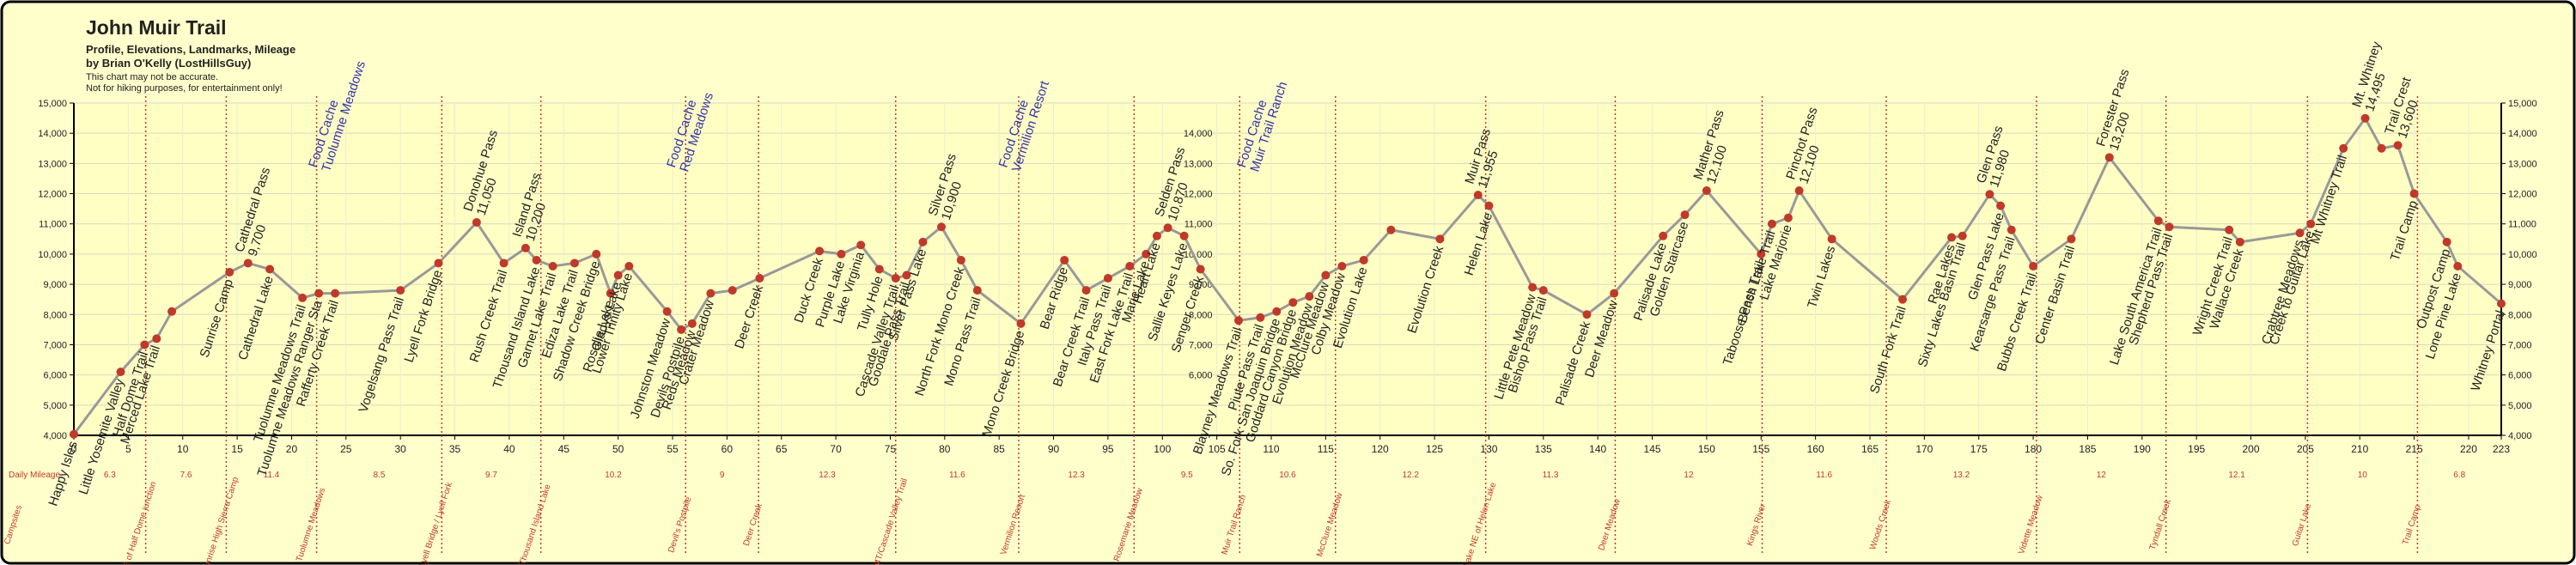  I want to click on y-tick-label: 14,000, so click(52, 134).